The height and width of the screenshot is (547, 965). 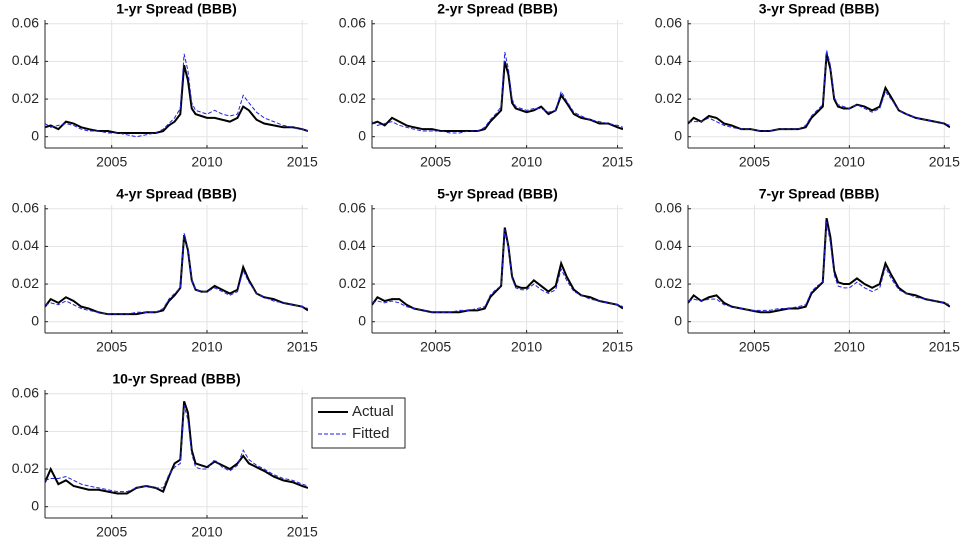 What do you see at coordinates (176, 9) in the screenshot?
I see `chart-title: 1-yr Spread (BBB)` at bounding box center [176, 9].